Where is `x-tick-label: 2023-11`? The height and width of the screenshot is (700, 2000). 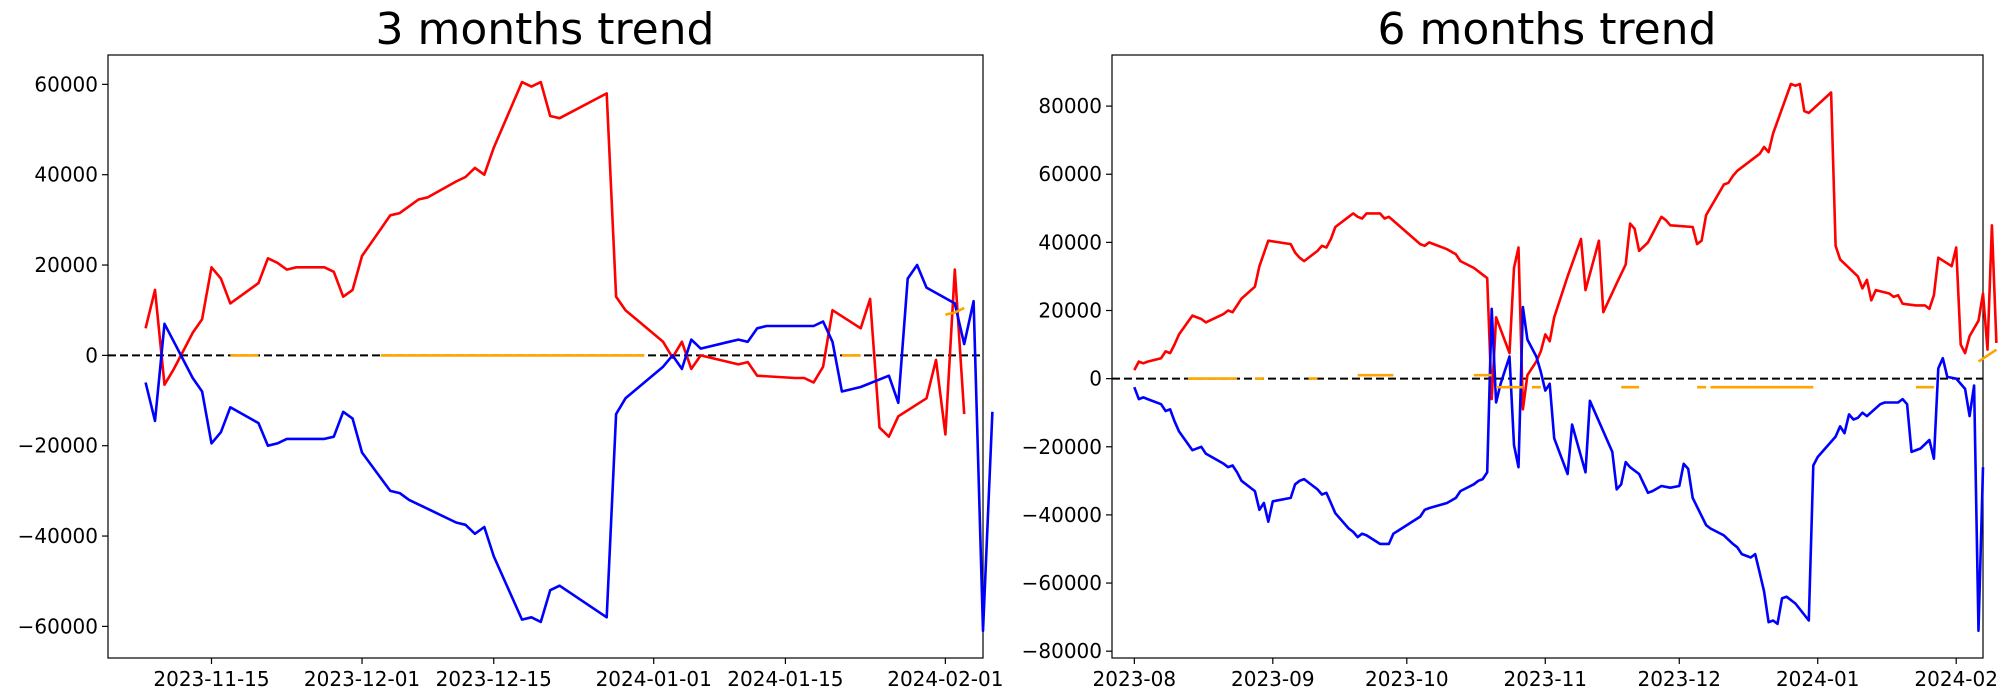 x-tick-label: 2023-11 is located at coordinates (1545, 679).